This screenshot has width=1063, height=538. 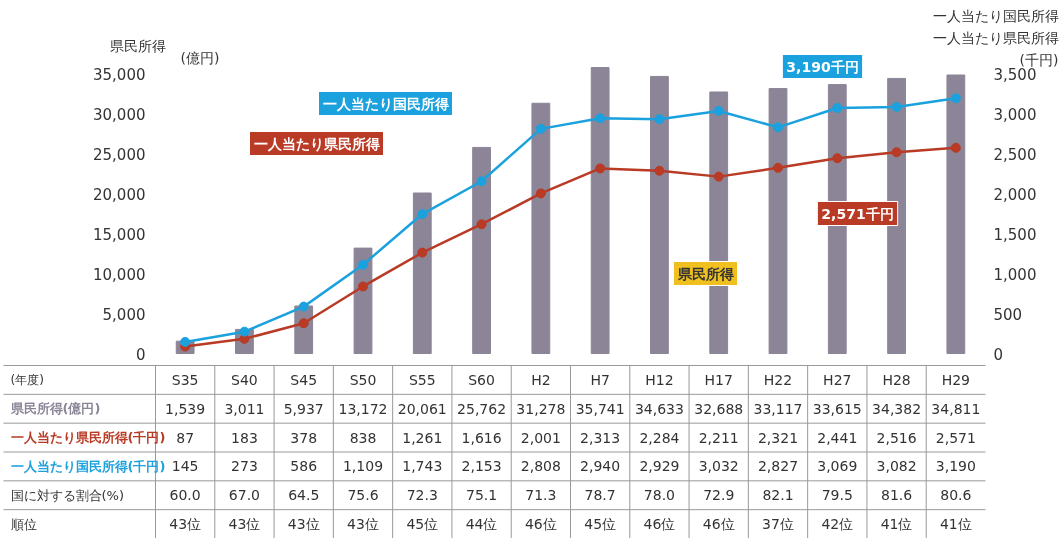 What do you see at coordinates (718, 379) in the screenshot?
I see `x-tick-label: H17` at bounding box center [718, 379].